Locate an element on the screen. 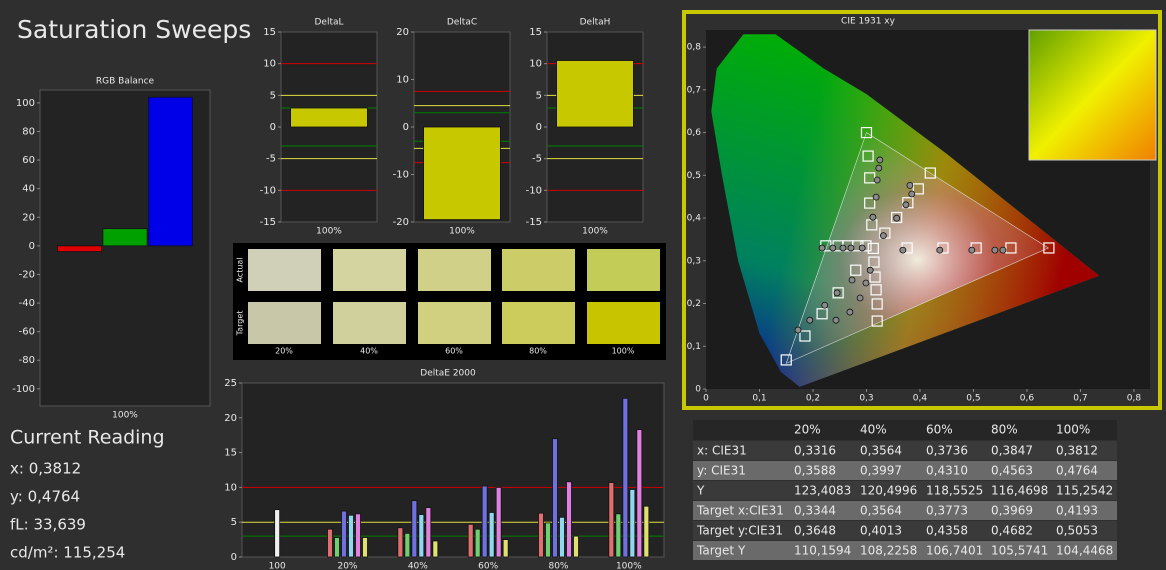  chart-title: DeltaH is located at coordinates (595, 23).